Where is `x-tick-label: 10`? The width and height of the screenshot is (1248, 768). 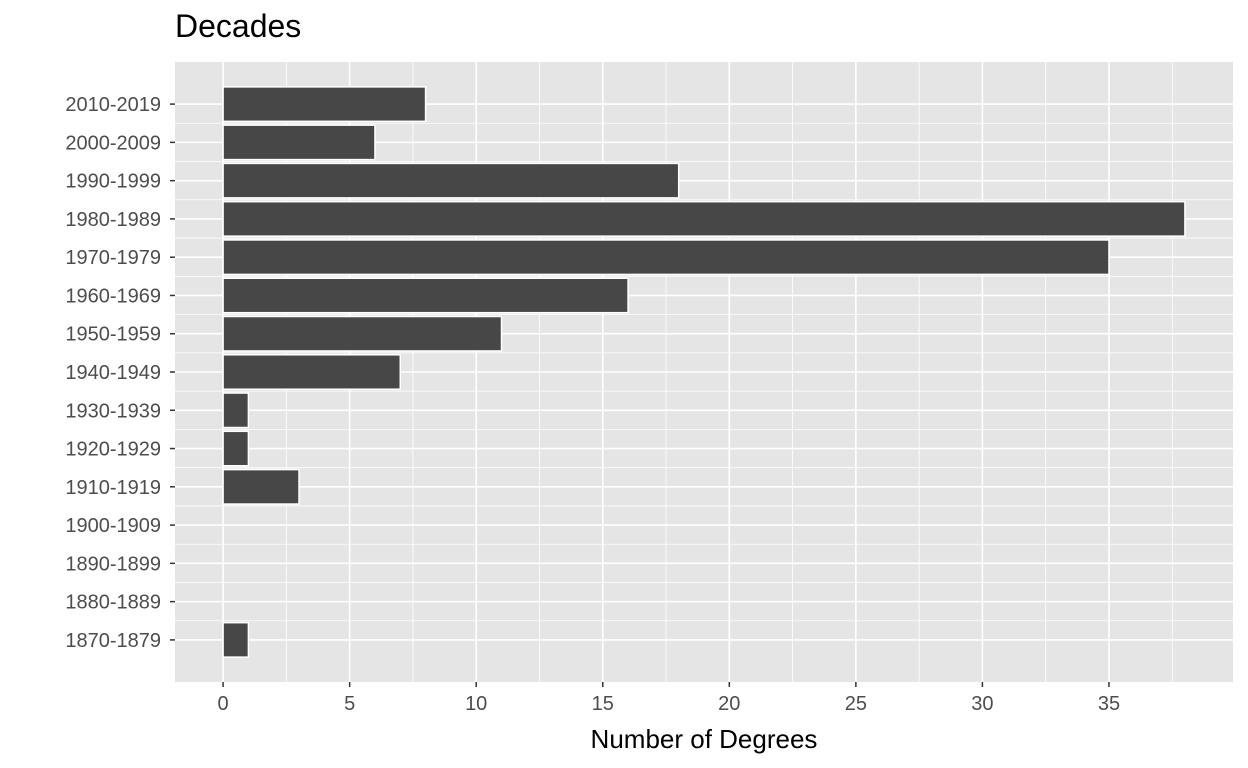
x-tick-label: 10 is located at coordinates (476, 704).